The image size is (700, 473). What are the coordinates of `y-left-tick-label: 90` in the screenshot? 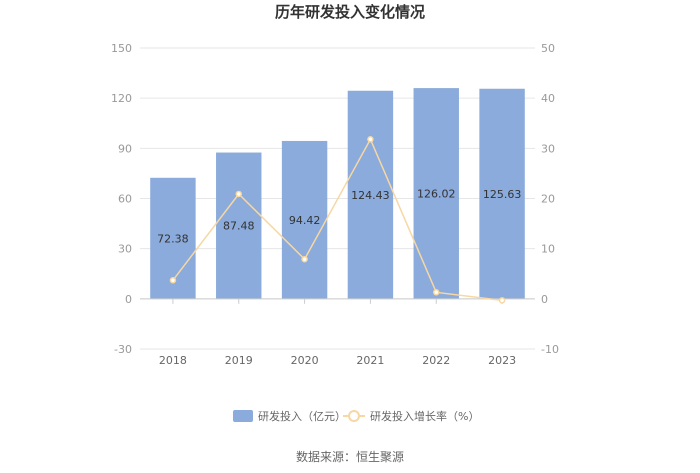 It's located at (125, 148).